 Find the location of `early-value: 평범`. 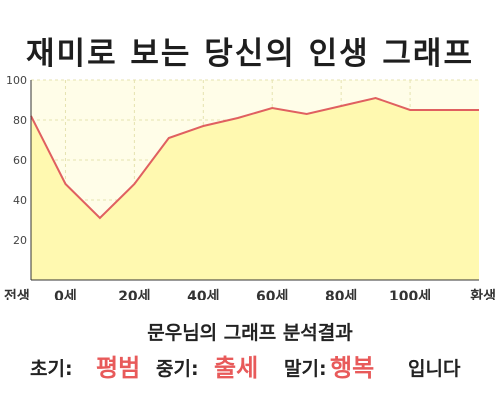

early-value: 평범 is located at coordinates (118, 368).